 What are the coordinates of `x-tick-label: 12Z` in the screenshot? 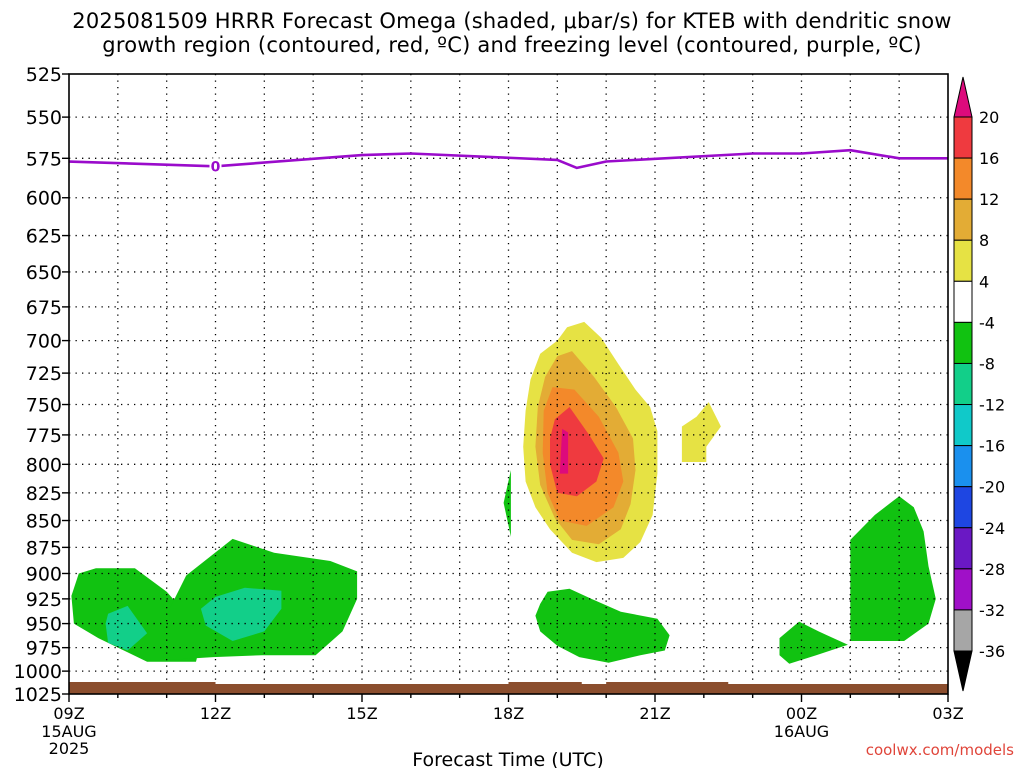 It's located at (215, 713).